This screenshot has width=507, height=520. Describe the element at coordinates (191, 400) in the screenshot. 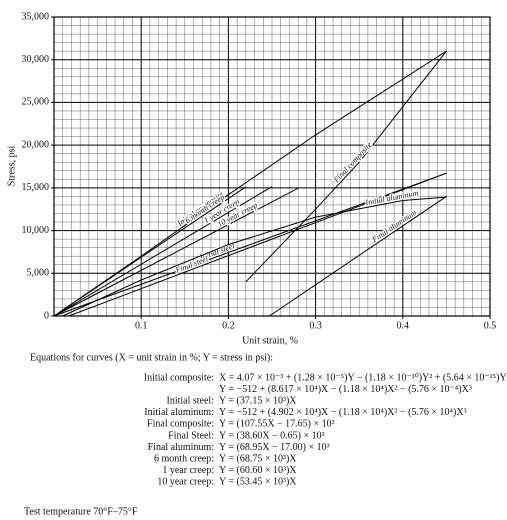

I see `equation-label: Initial steel:` at that location.